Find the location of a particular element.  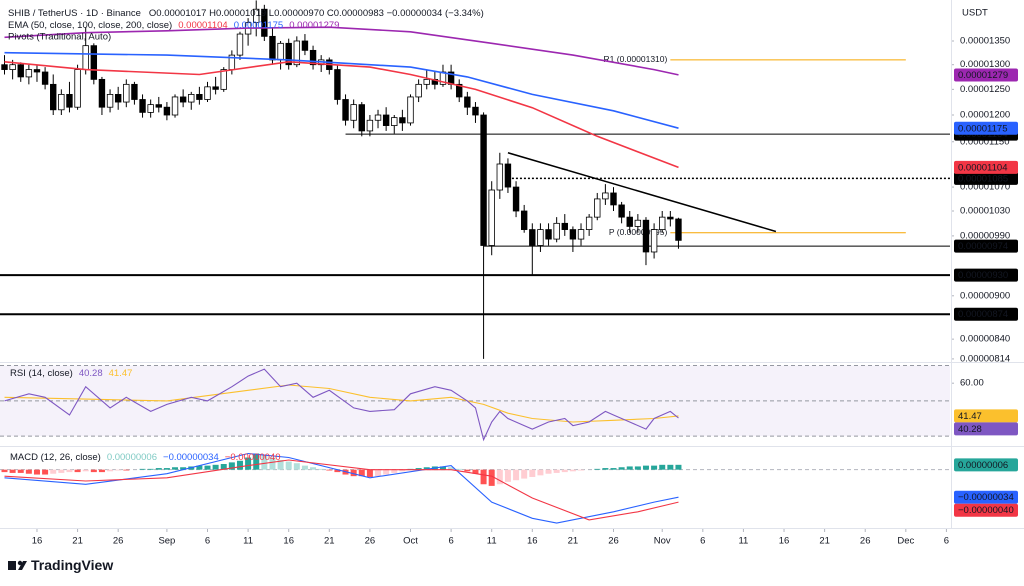

y-tick-label: 0.00001030 is located at coordinates (985, 211).